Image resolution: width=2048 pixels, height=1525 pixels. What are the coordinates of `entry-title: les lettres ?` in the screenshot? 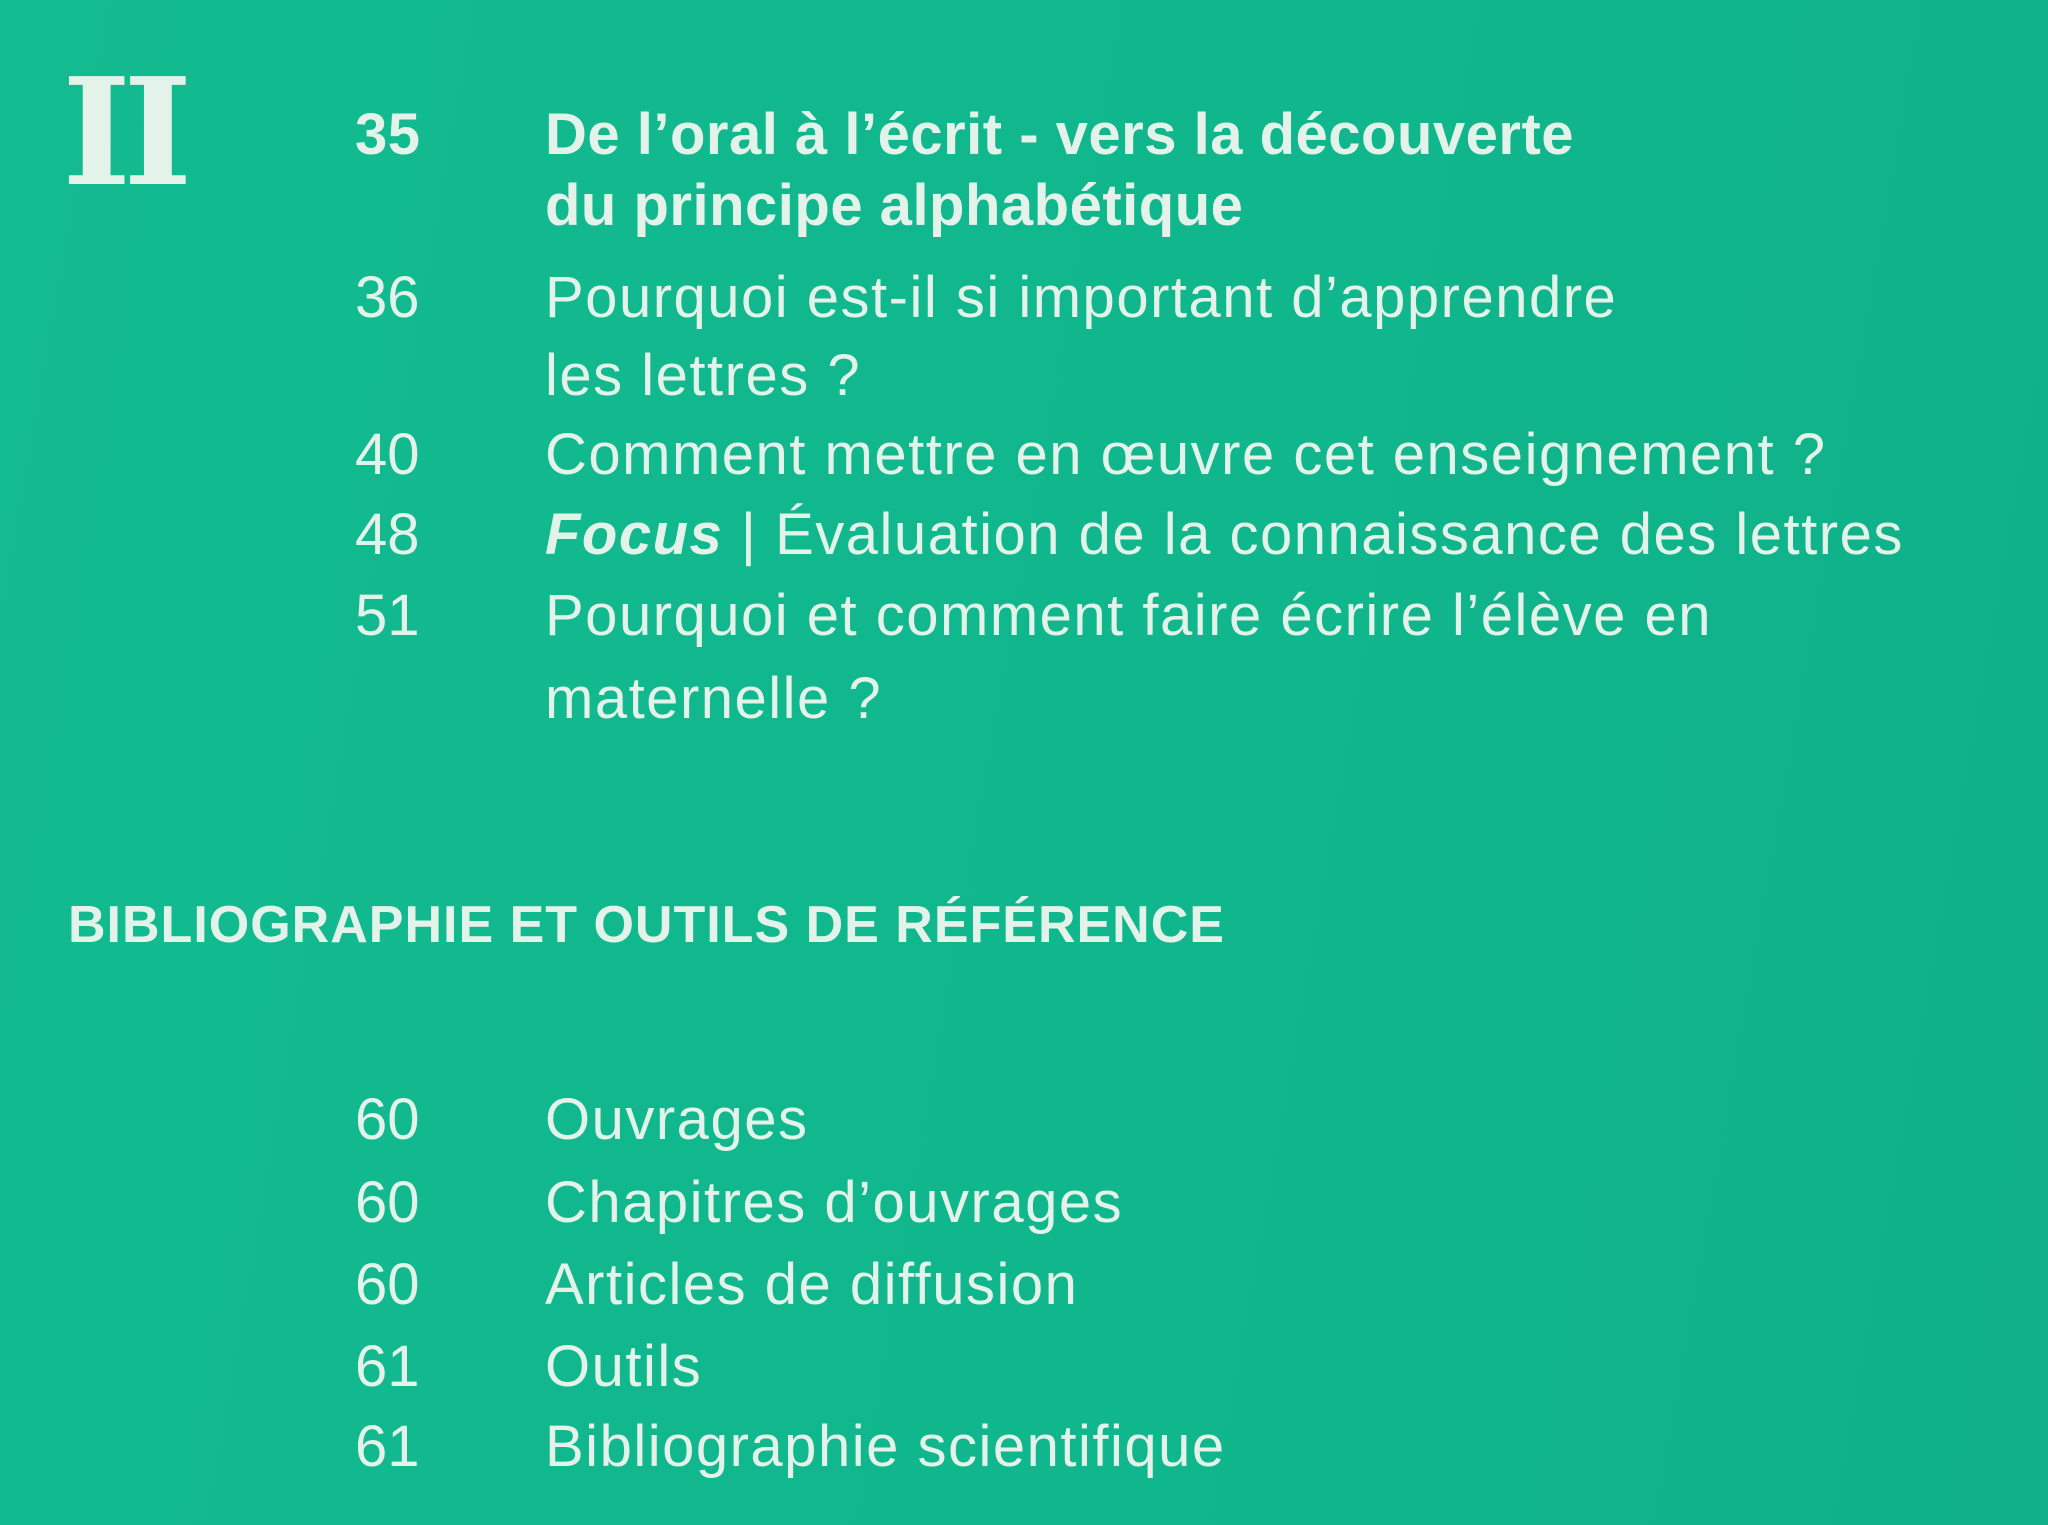 It's located at (703, 375).